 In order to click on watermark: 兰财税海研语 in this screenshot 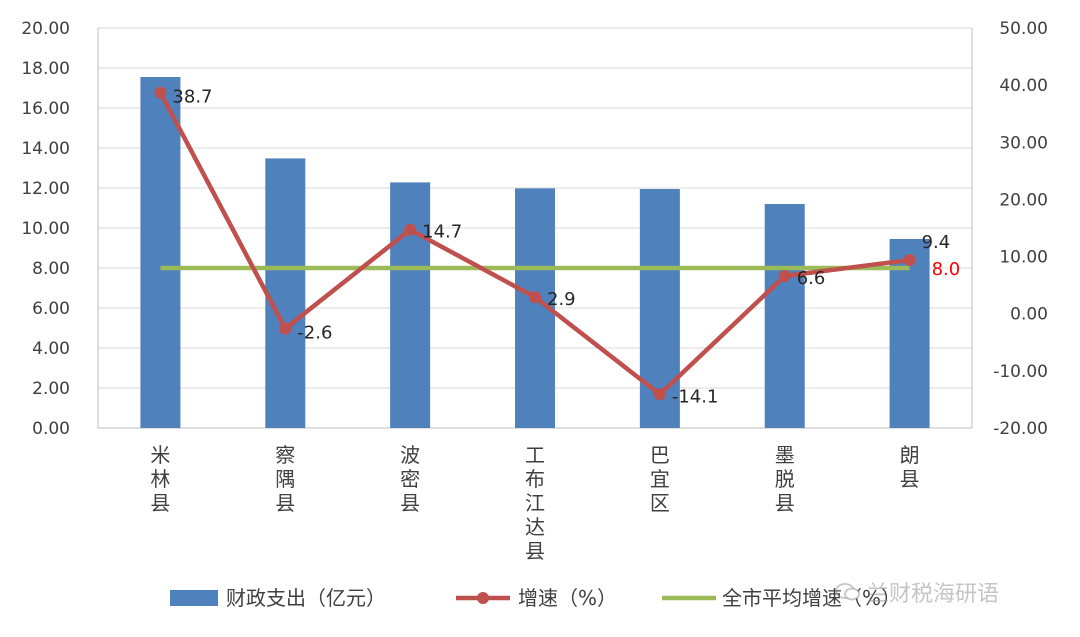, I will do `click(917, 592)`.